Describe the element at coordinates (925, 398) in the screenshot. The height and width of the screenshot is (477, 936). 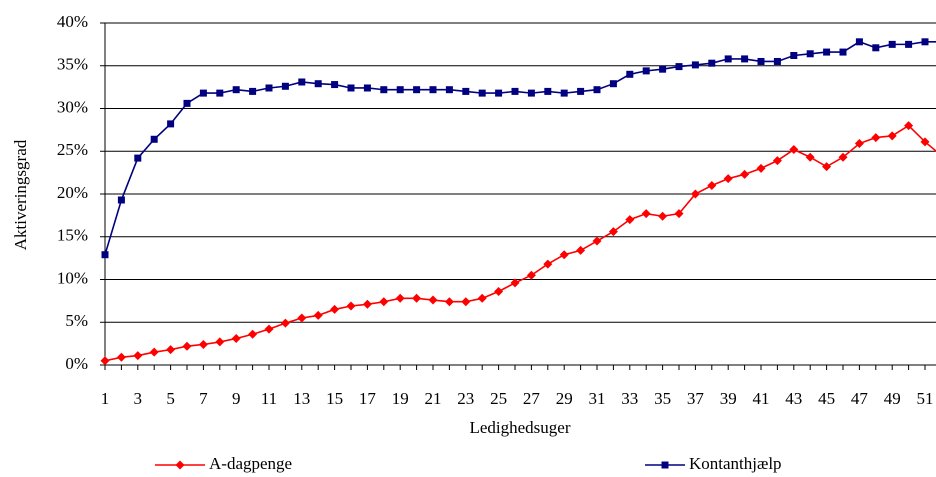
I see `x-tick-label: 51` at that location.